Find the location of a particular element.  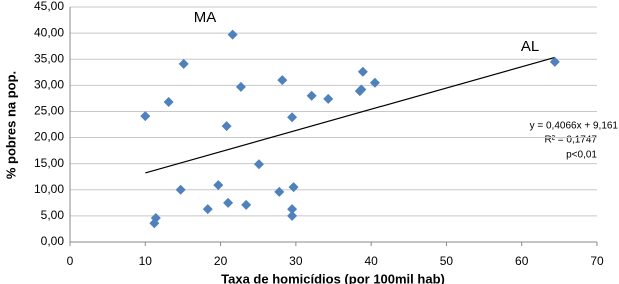

x-tick-label: 30 is located at coordinates (296, 261).